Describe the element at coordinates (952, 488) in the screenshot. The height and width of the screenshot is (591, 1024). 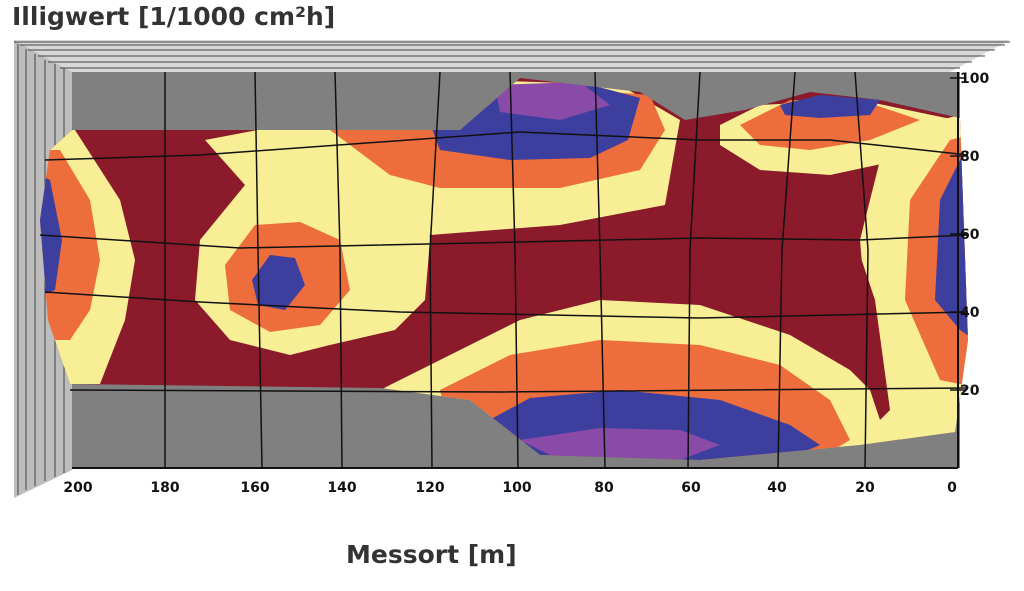
I see `x-tick-label: 0` at that location.